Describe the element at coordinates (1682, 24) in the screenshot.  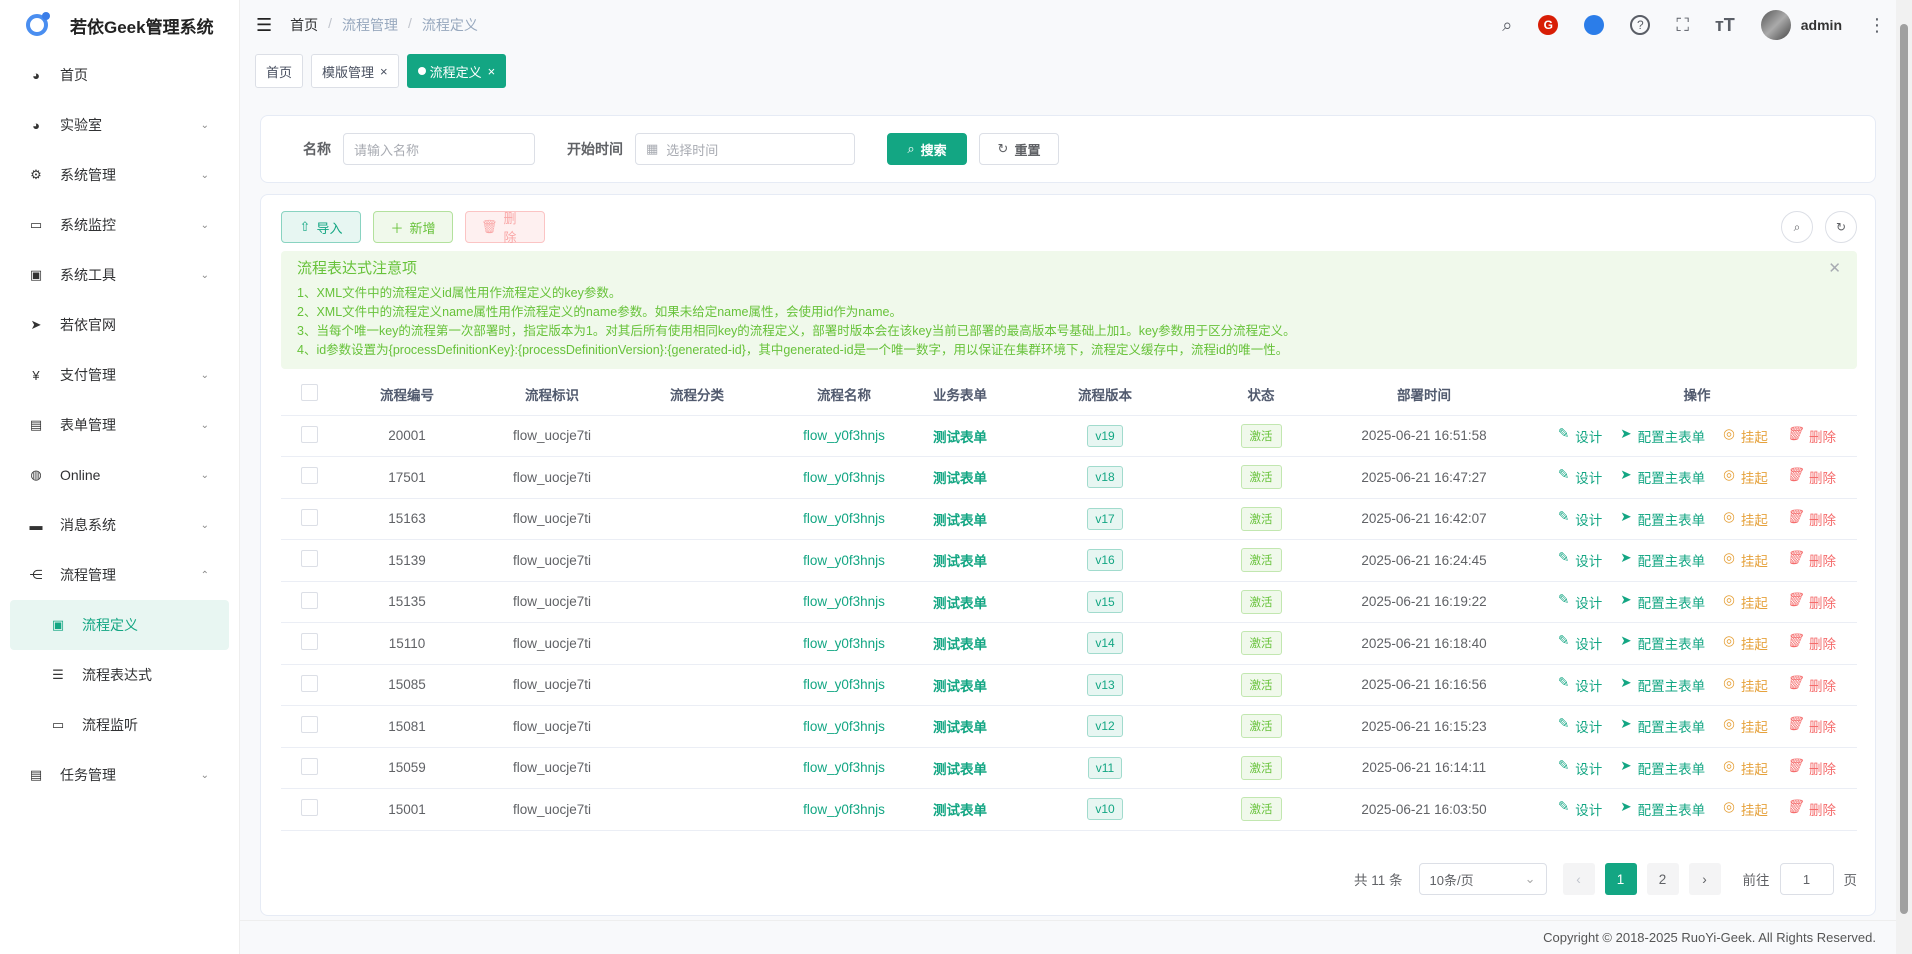
I see `fullscreen-icon: ⛶` at that location.